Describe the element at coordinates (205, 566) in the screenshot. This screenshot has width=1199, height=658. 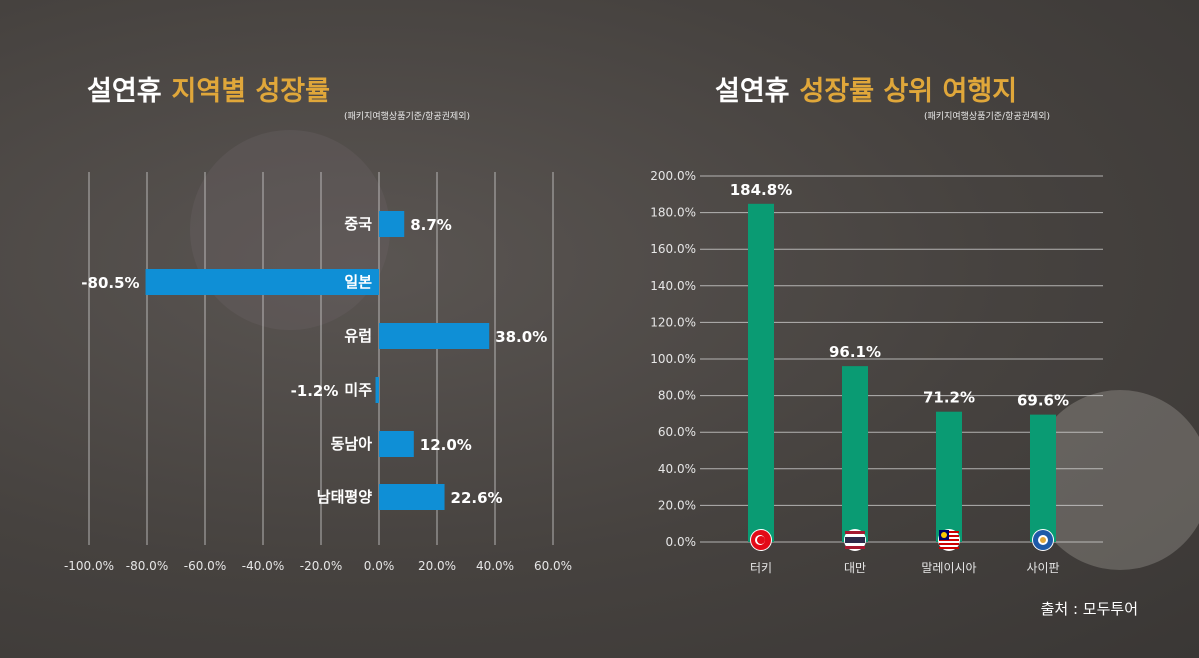
I see `x-tick-label: -60.0%` at that location.